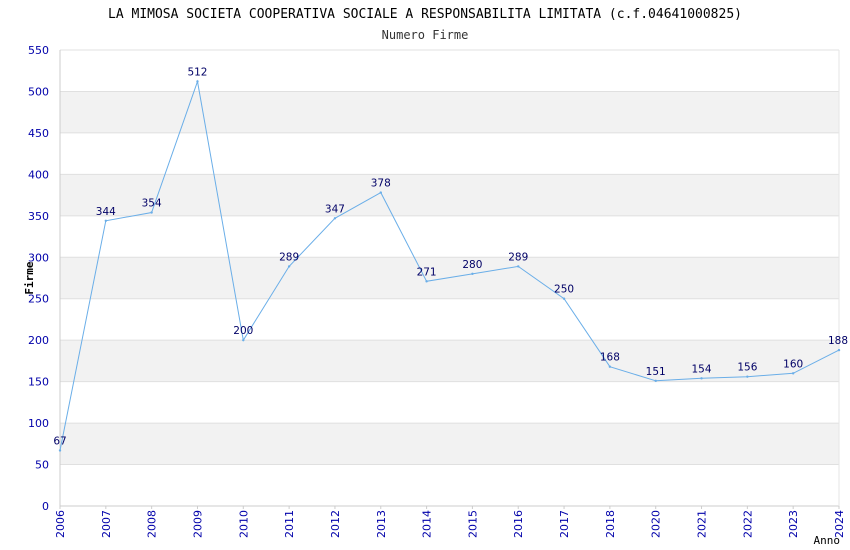 The width and height of the screenshot is (850, 550). Describe the element at coordinates (38, 278) in the screenshot. I see `y-axis-ticks: 0 50 100 150 200 250 300 350 400 450 500 550` at that location.